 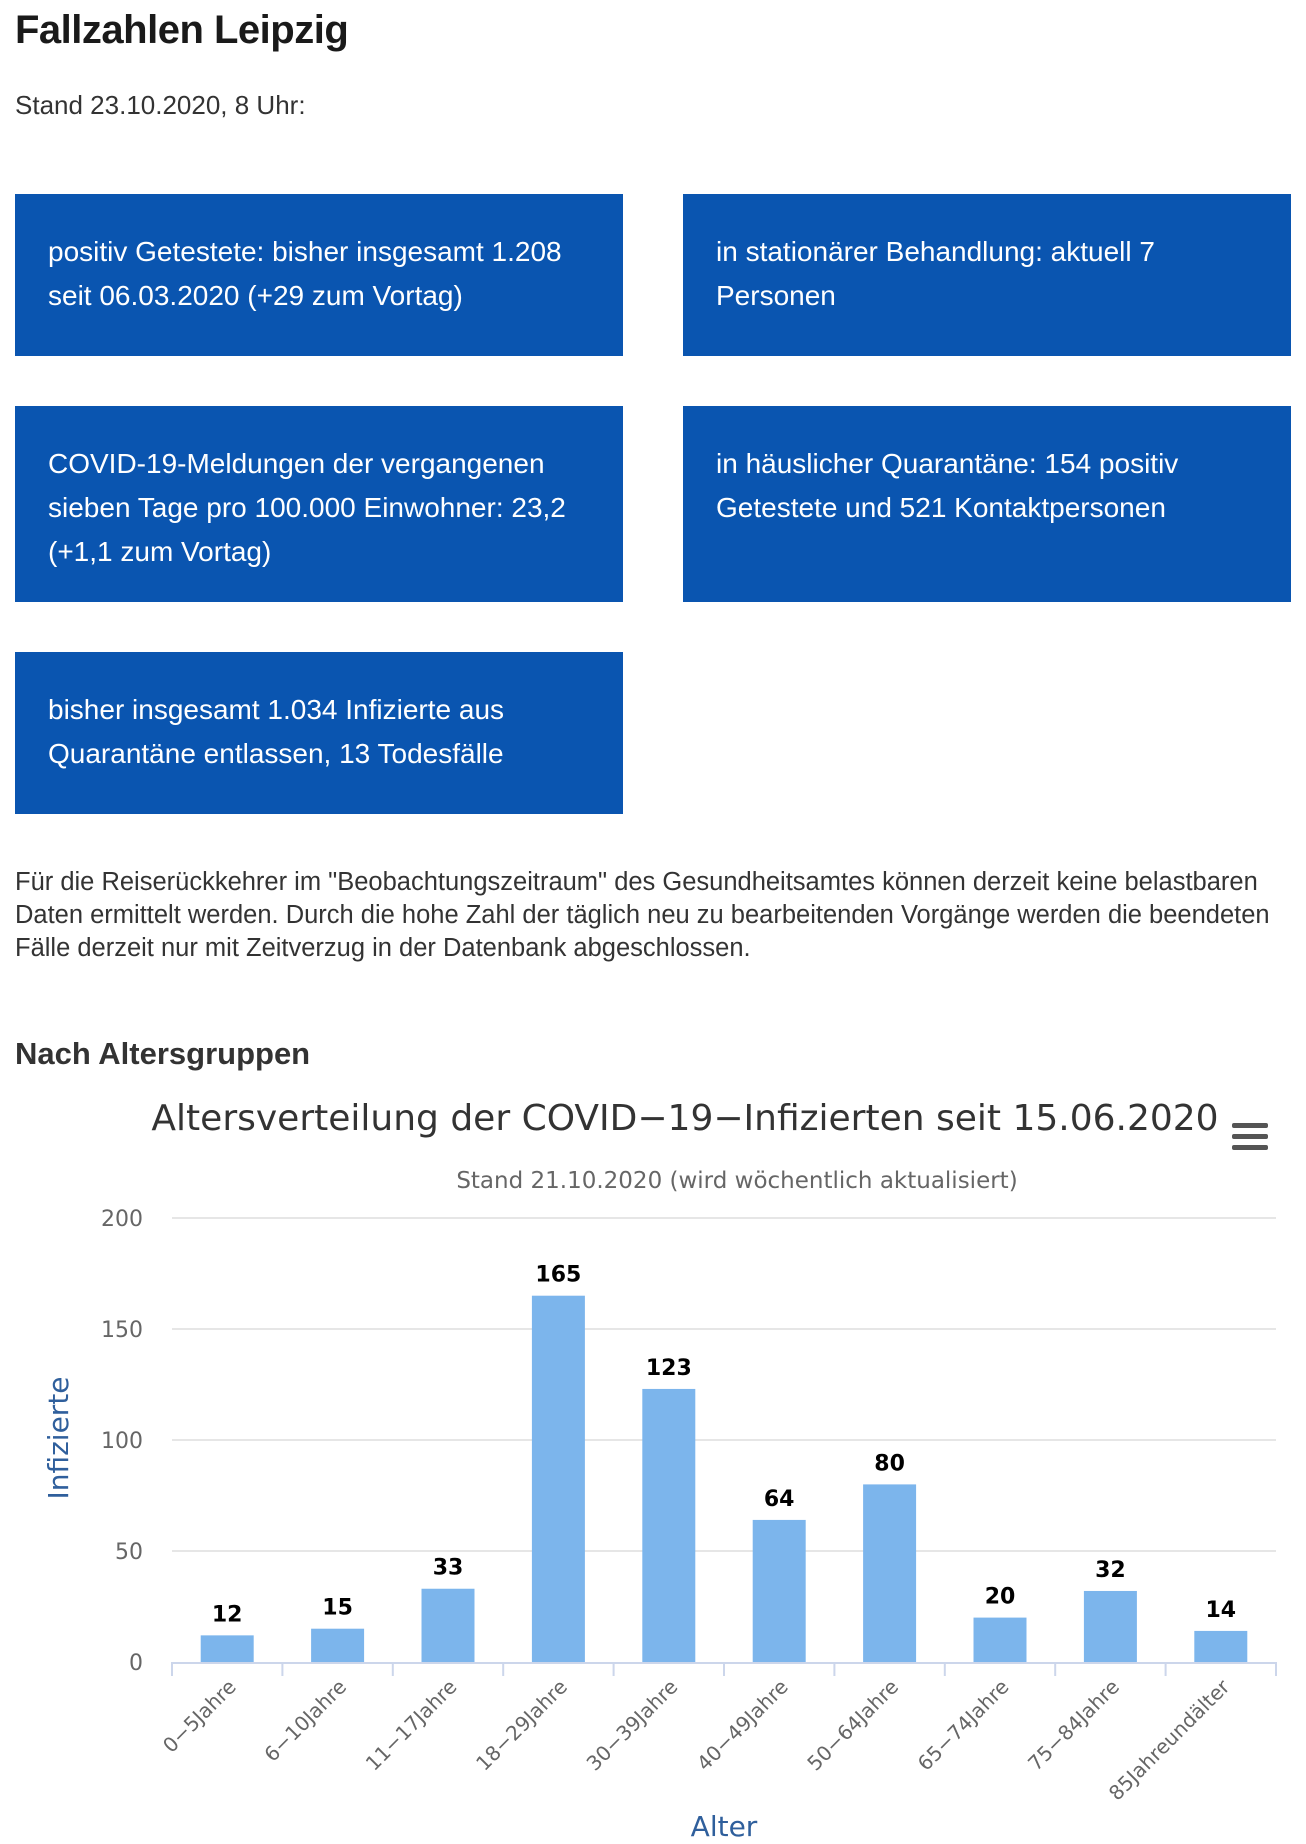 I want to click on data-label: 15, so click(x=337, y=1608).